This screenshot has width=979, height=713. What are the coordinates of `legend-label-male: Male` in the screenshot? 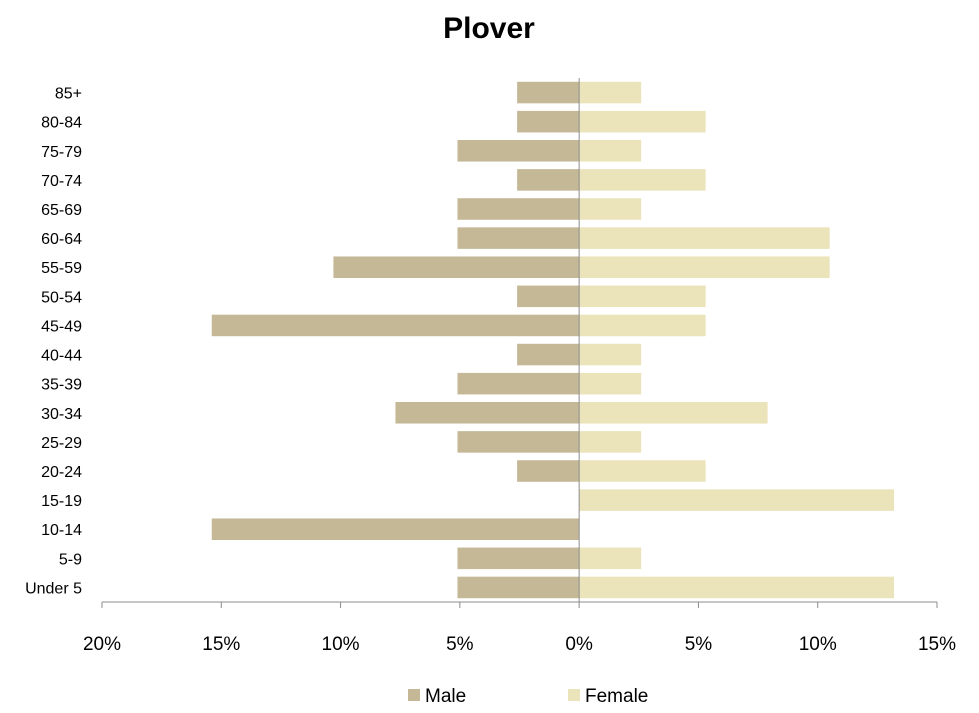 It's located at (445, 696).